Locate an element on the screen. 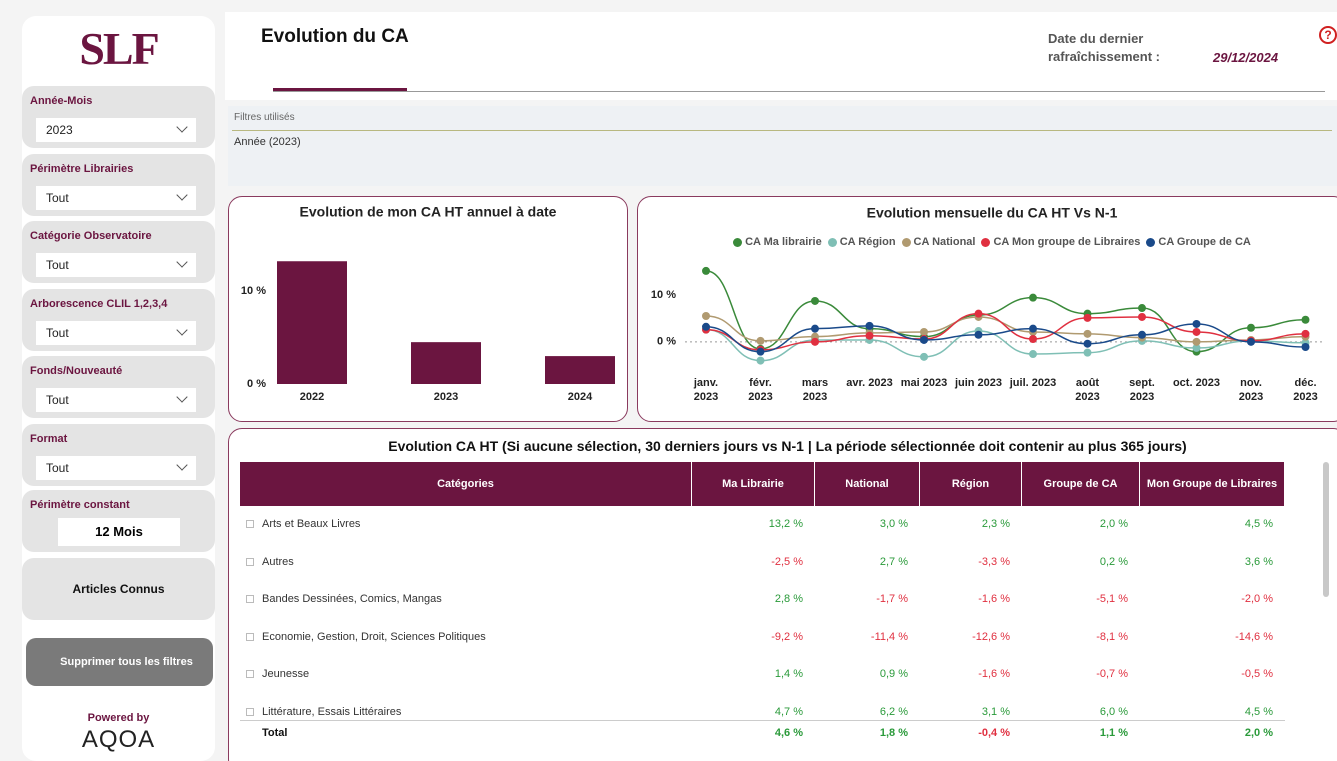  articles-button: Articles Connus is located at coordinates (118, 589).